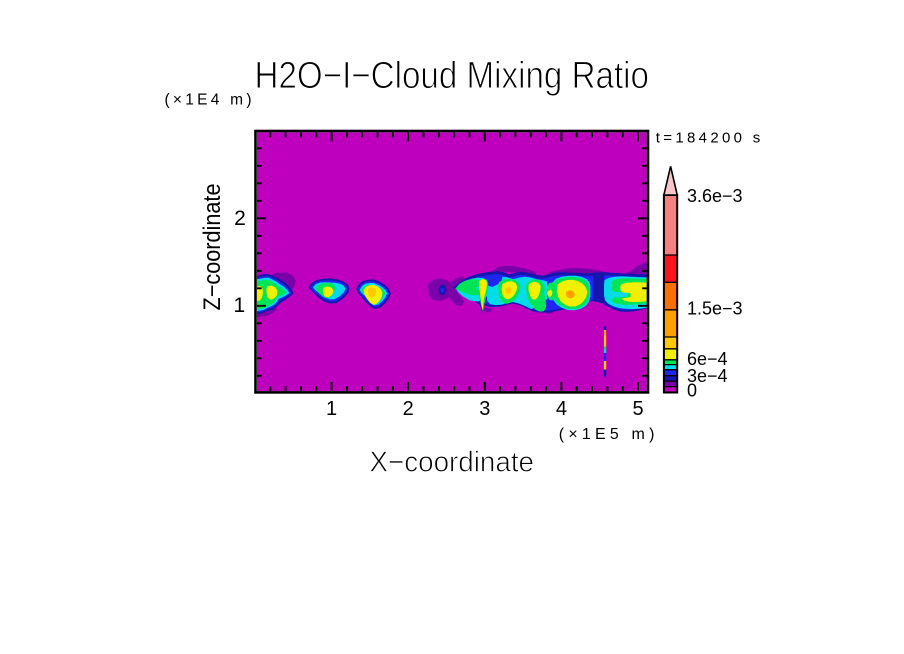 The image size is (904, 654). What do you see at coordinates (707, 359) in the screenshot?
I see `svg-text: 6e−4` at bounding box center [707, 359].